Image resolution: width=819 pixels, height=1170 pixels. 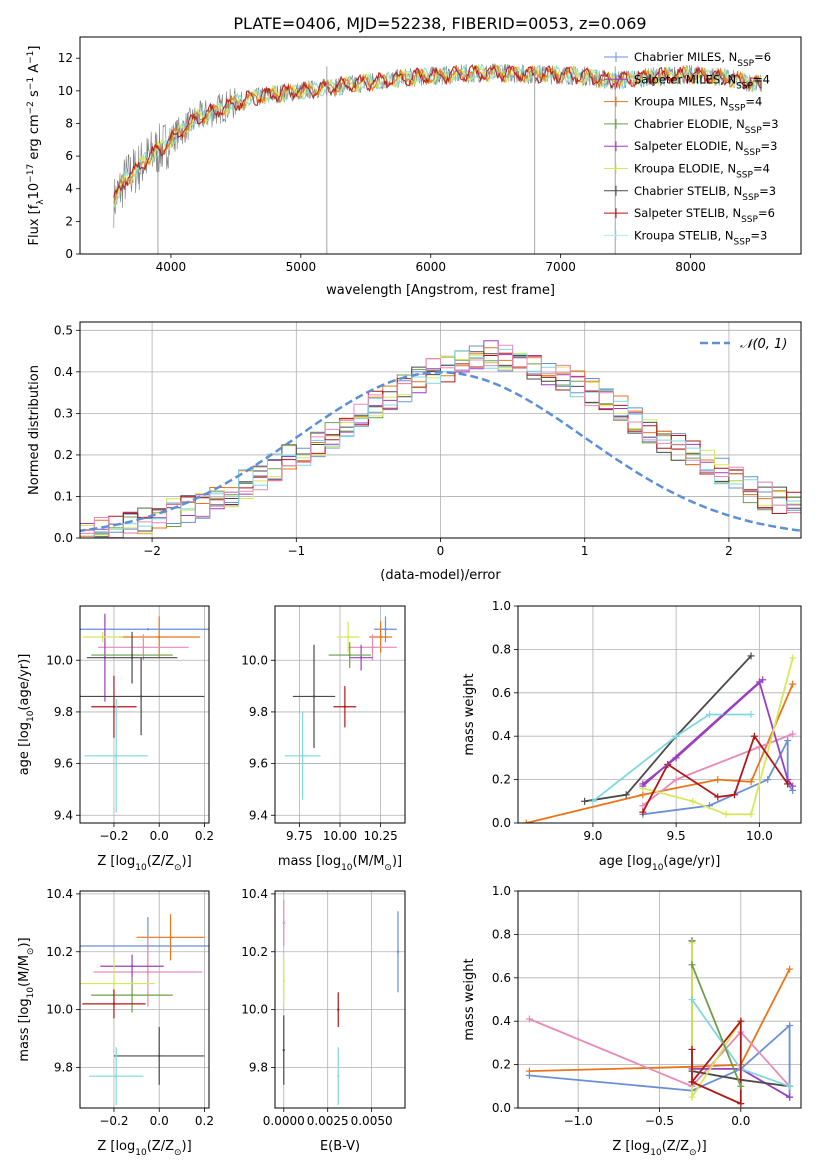 What do you see at coordinates (681, 102) in the screenshot?
I see `legend-label-part: Kroupa MILES, N` at bounding box center [681, 102].